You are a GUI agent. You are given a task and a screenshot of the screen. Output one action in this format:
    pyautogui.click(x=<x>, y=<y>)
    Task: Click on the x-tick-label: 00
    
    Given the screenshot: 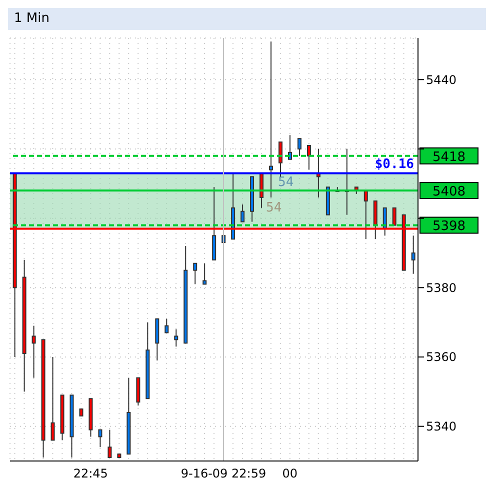 What is the action you would take?
    pyautogui.click(x=290, y=473)
    